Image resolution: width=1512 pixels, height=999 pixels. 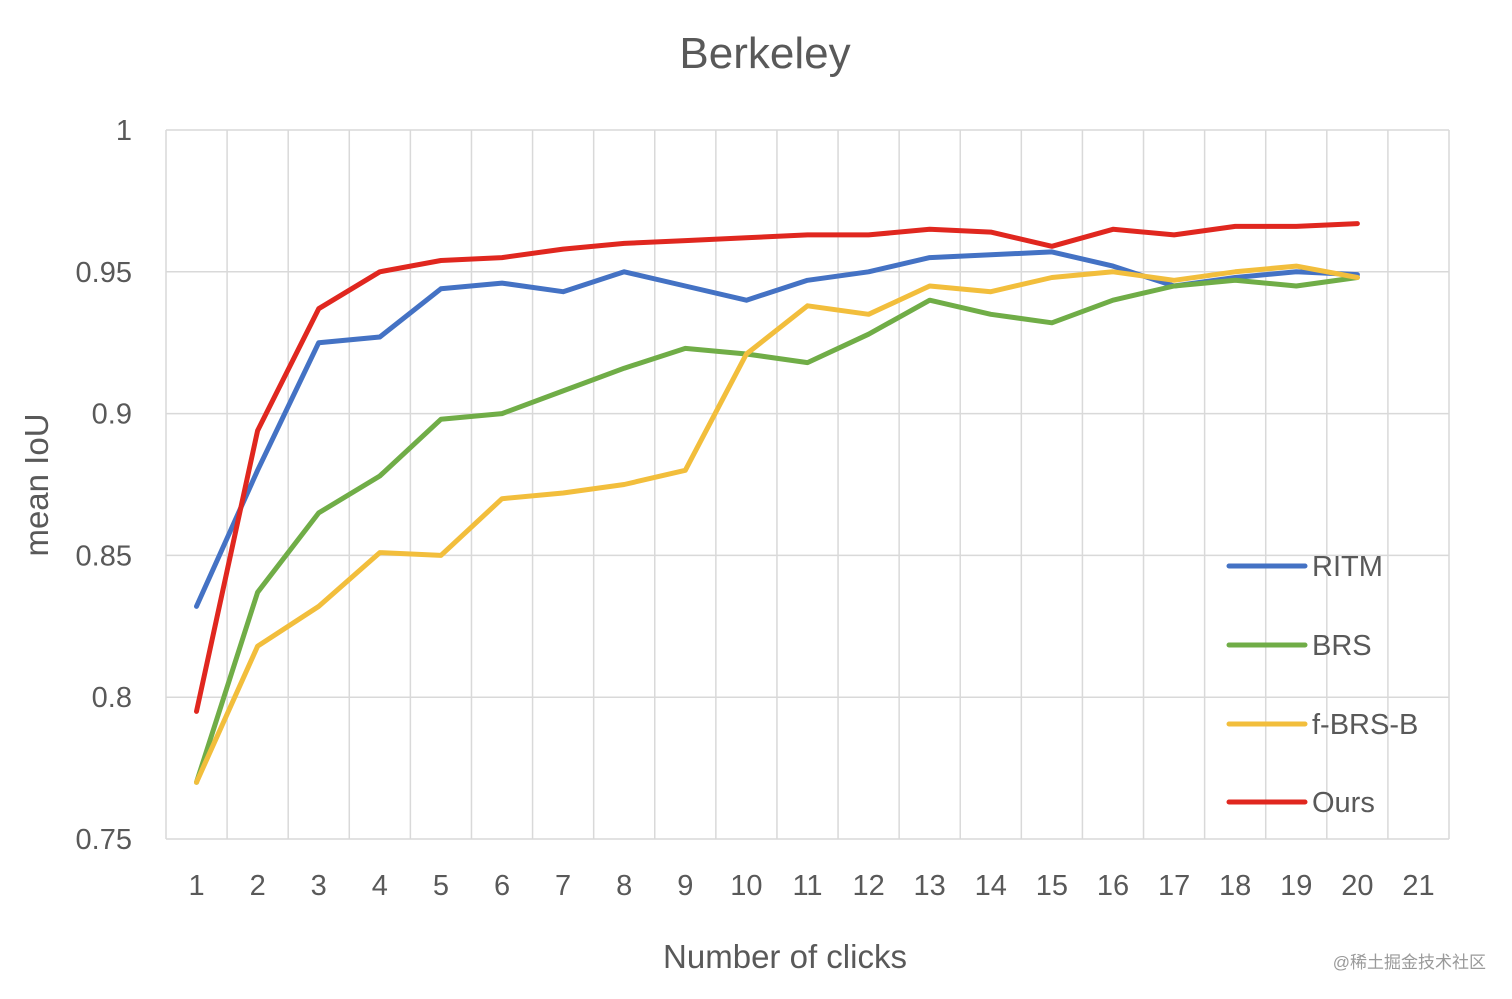 I want to click on x-tick-label: 1, so click(x=196, y=886).